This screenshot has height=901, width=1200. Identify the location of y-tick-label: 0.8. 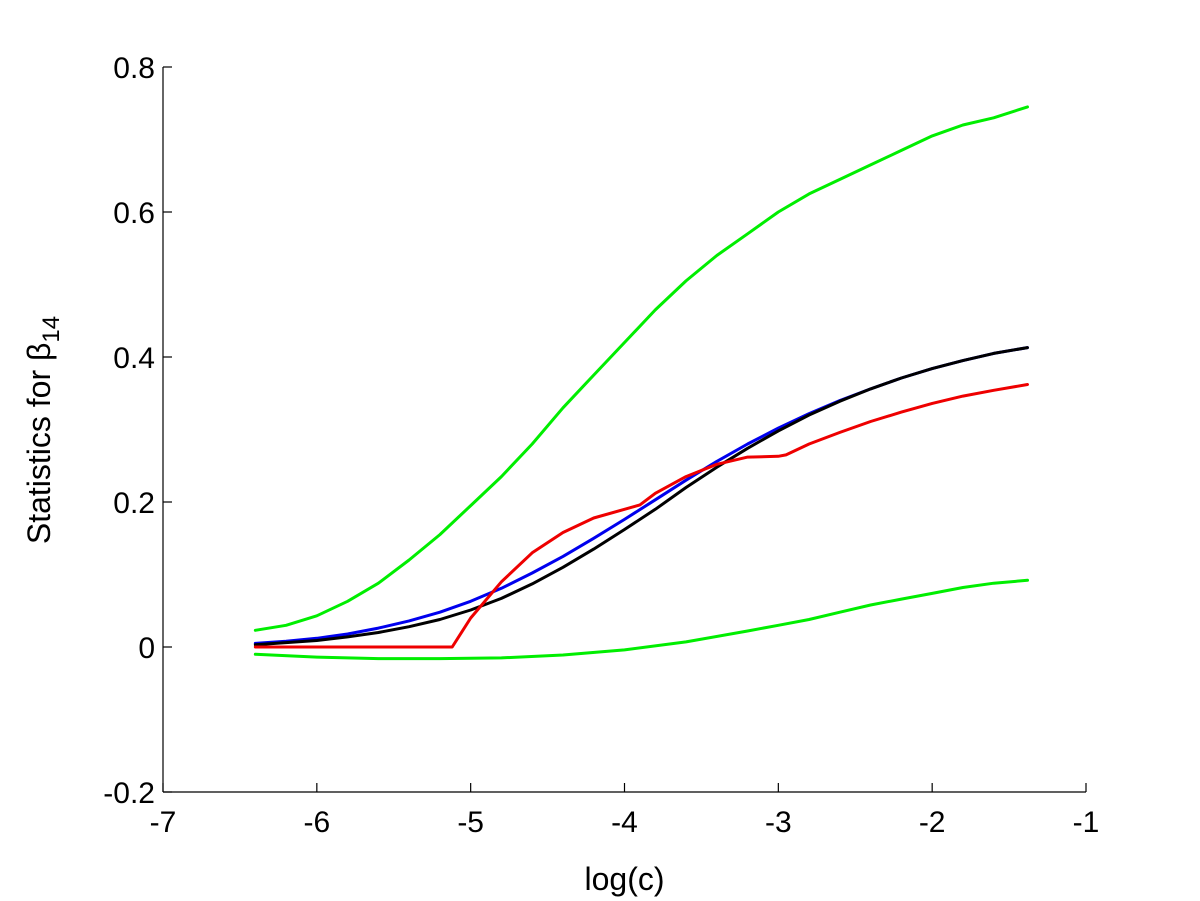
(134, 68).